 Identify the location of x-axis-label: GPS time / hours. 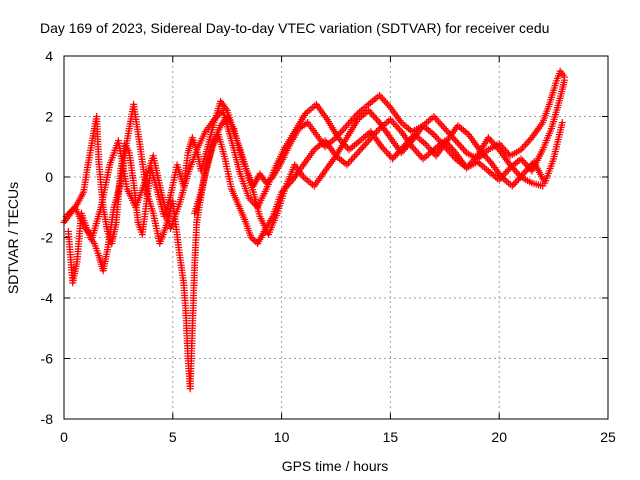
(335, 466).